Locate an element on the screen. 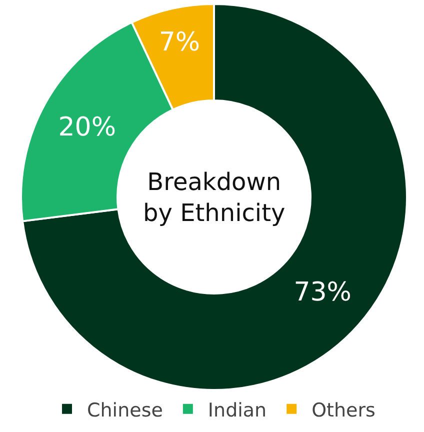 The height and width of the screenshot is (432, 424). legend-label: Indian is located at coordinates (237, 410).